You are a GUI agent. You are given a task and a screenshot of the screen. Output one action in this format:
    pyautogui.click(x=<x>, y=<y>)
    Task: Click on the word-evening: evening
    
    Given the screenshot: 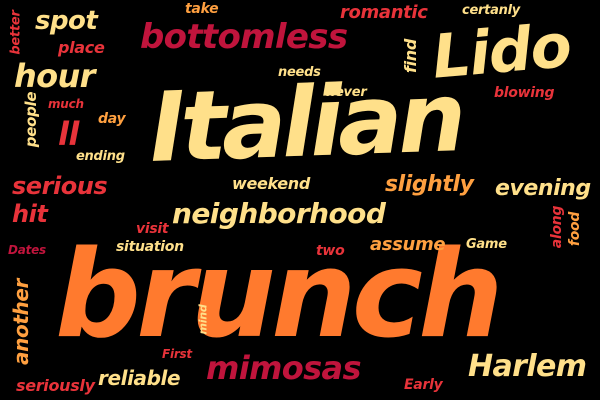 What is the action you would take?
    pyautogui.click(x=543, y=188)
    